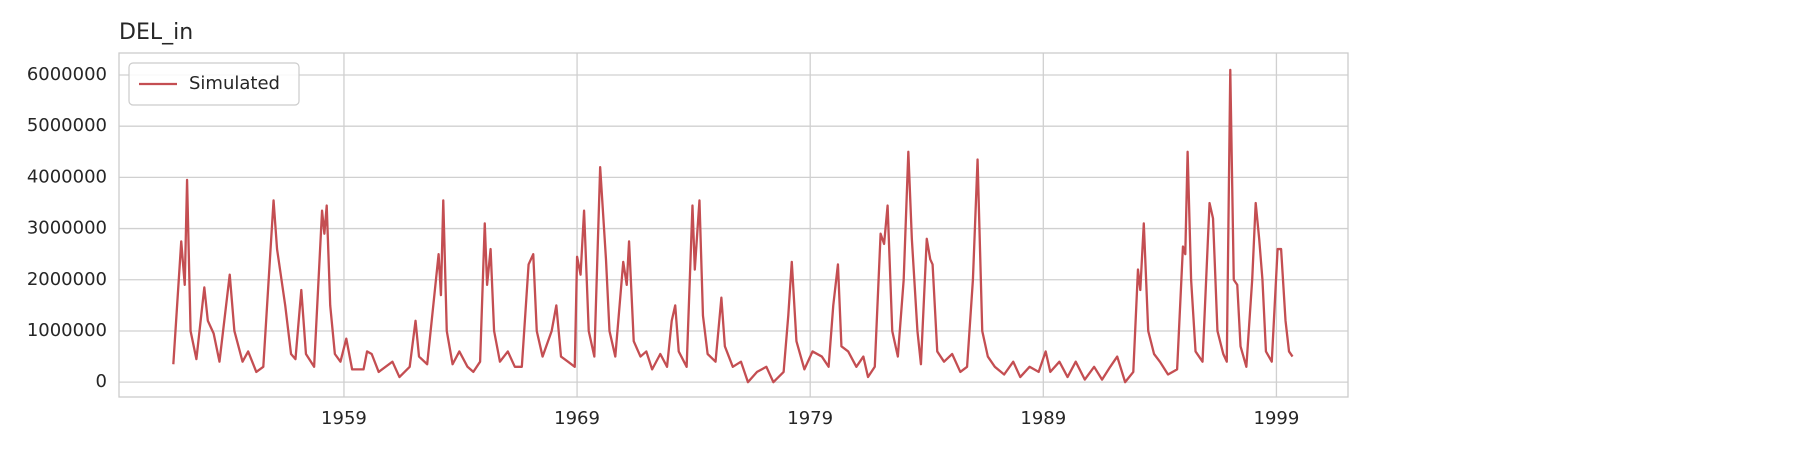 This screenshot has width=1800, height=450. Describe the element at coordinates (1043, 418) in the screenshot. I see `x-tick-label: 1989` at that location.